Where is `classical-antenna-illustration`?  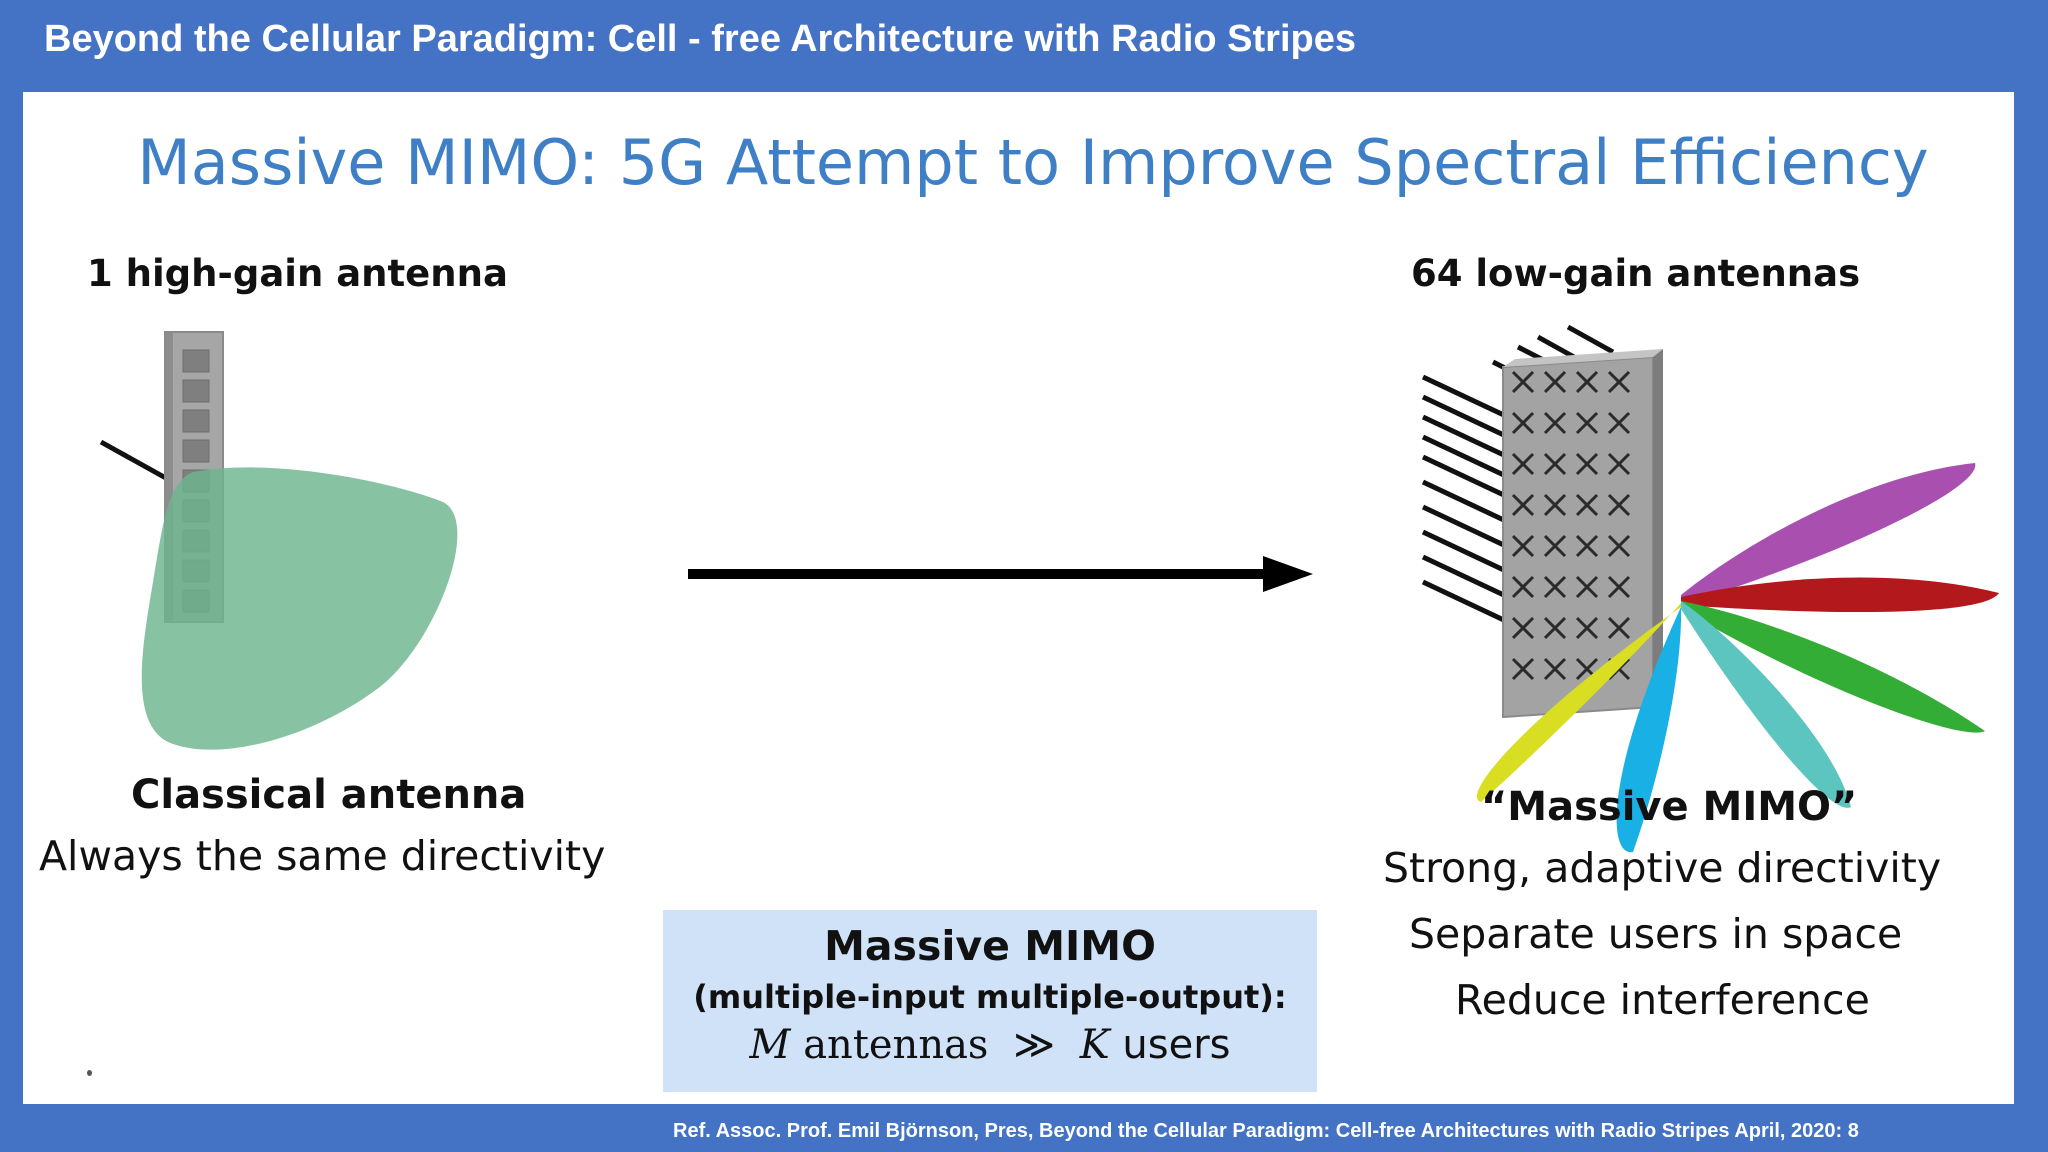
classical-antenna-illustration is located at coordinates (278, 540).